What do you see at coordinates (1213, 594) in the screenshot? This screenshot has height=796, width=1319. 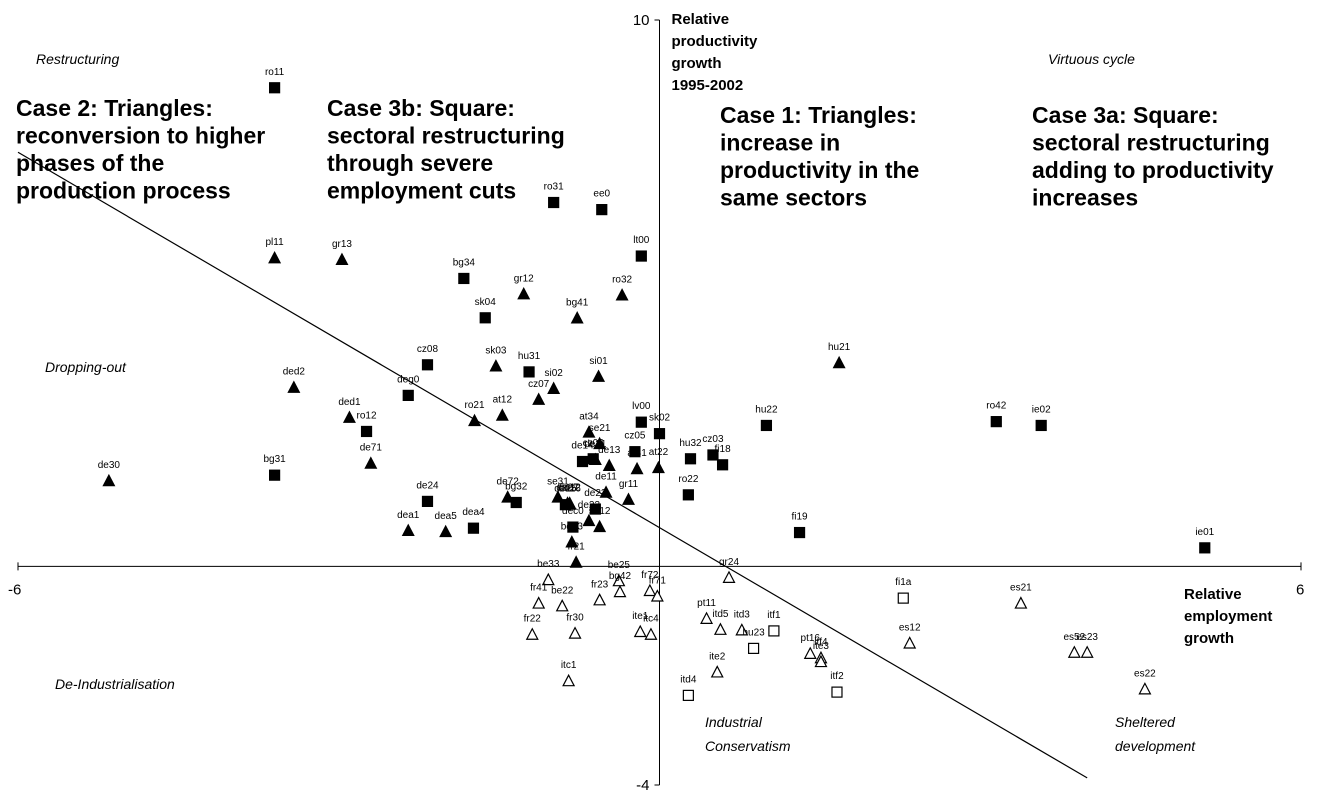 I see `x-axis-title: Relative` at bounding box center [1213, 594].